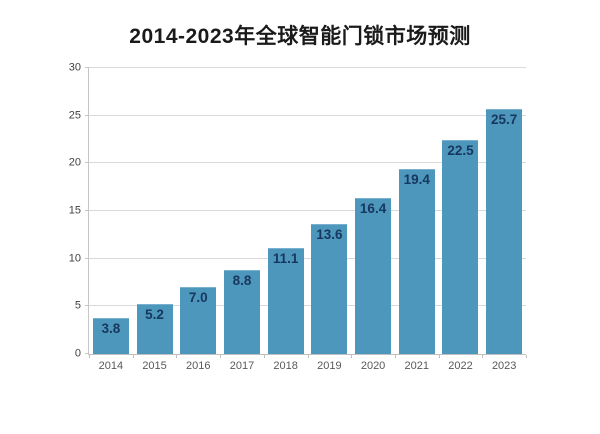 The height and width of the screenshot is (434, 600). I want to click on bar-value-label: 11.1, so click(285, 259).